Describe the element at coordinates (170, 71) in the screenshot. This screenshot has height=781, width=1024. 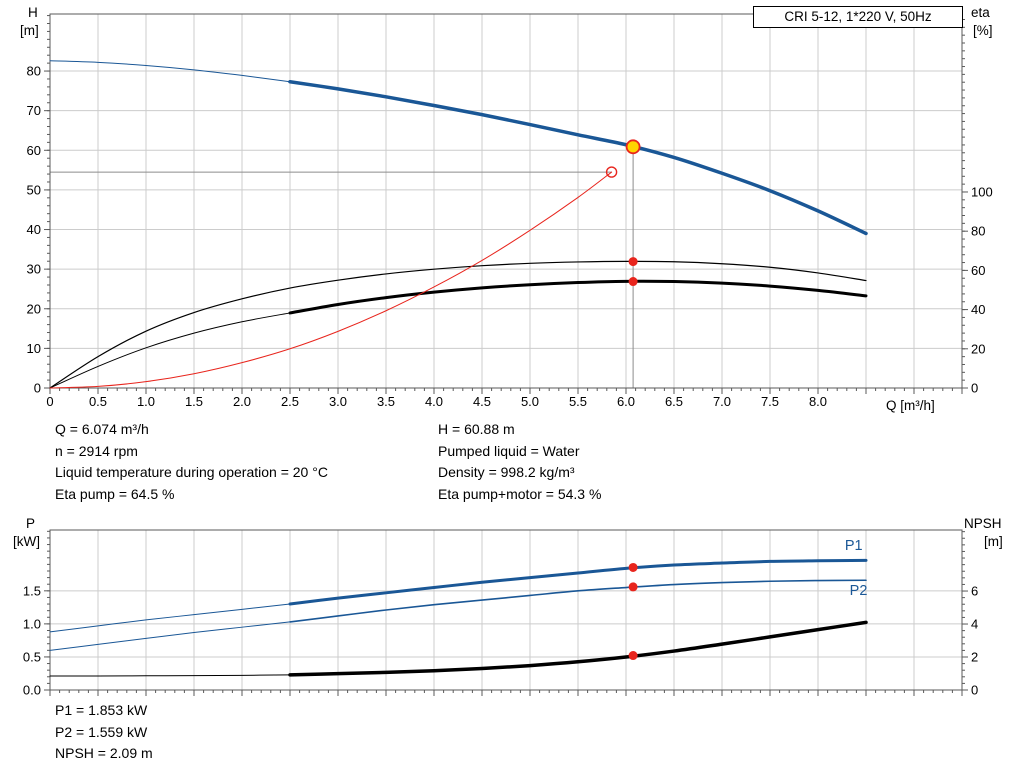
I see `pump-curve-extension` at that location.